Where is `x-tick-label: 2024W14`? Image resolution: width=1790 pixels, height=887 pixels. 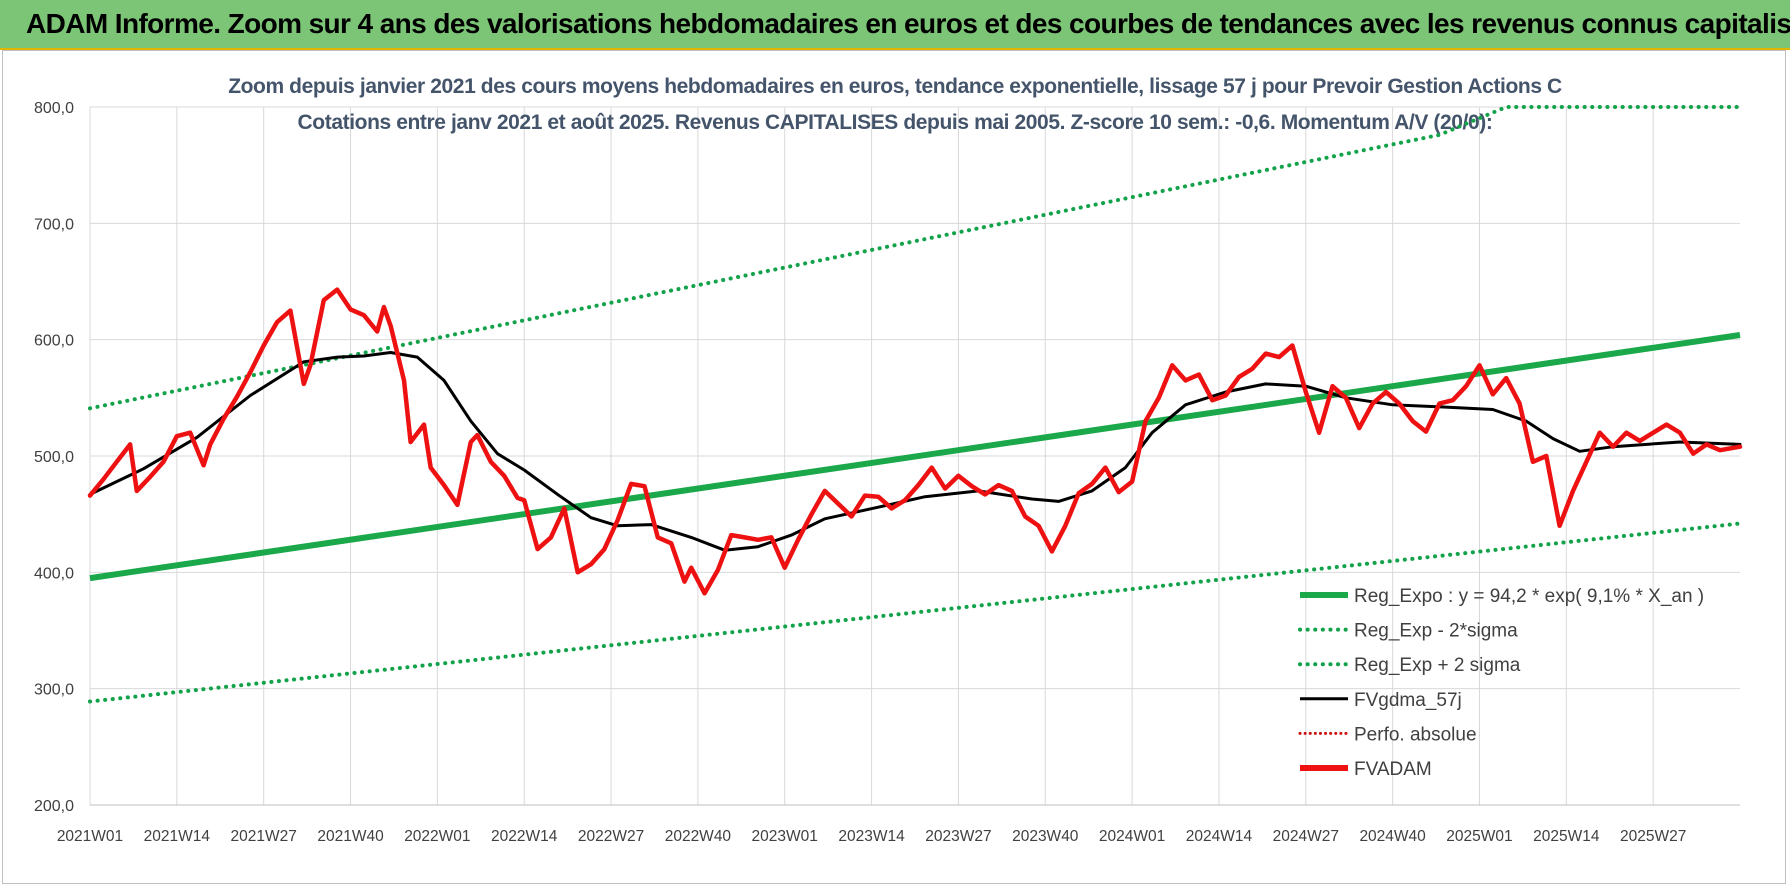 x-tick-label: 2024W14 is located at coordinates (1219, 836).